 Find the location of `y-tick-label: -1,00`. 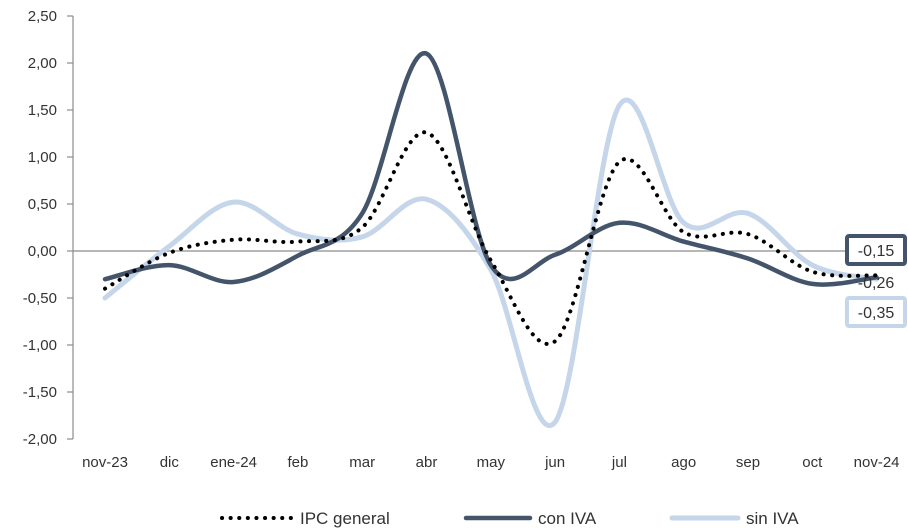

y-tick-label: -1,00 is located at coordinates (40, 345).